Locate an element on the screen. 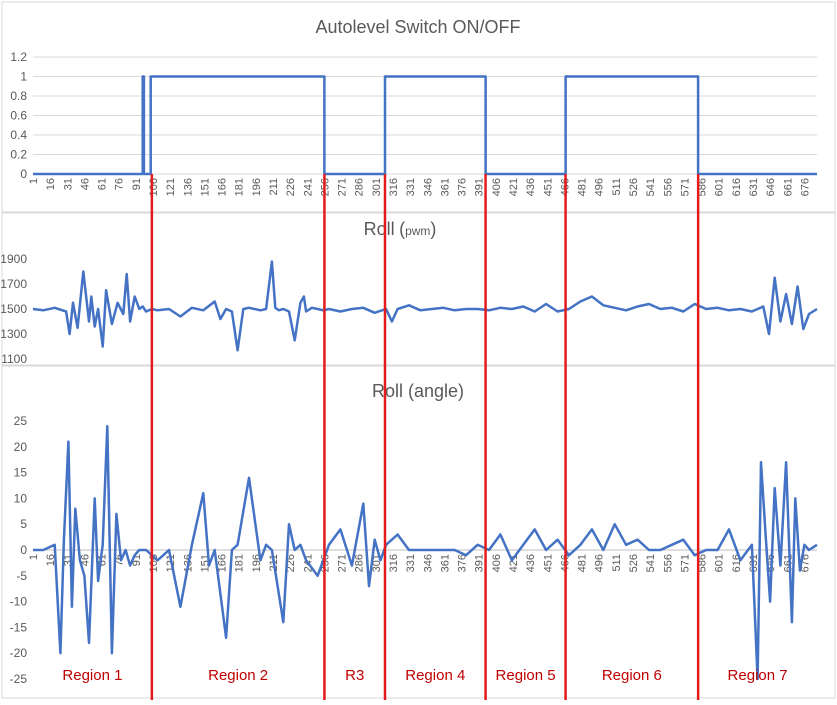  y-tick-label: 15 is located at coordinates (21, 473).